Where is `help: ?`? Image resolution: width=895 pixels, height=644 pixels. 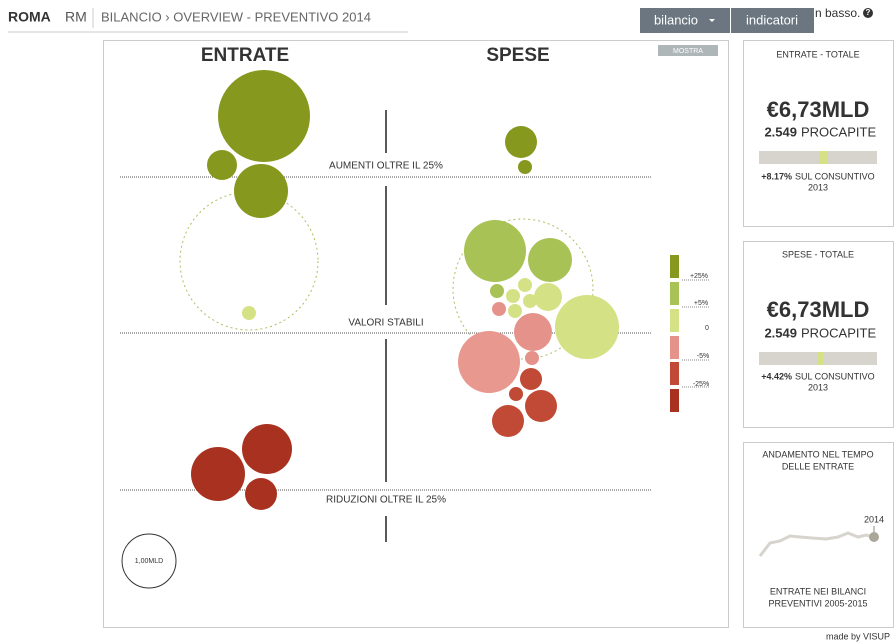
help: ? is located at coordinates (868, 12).